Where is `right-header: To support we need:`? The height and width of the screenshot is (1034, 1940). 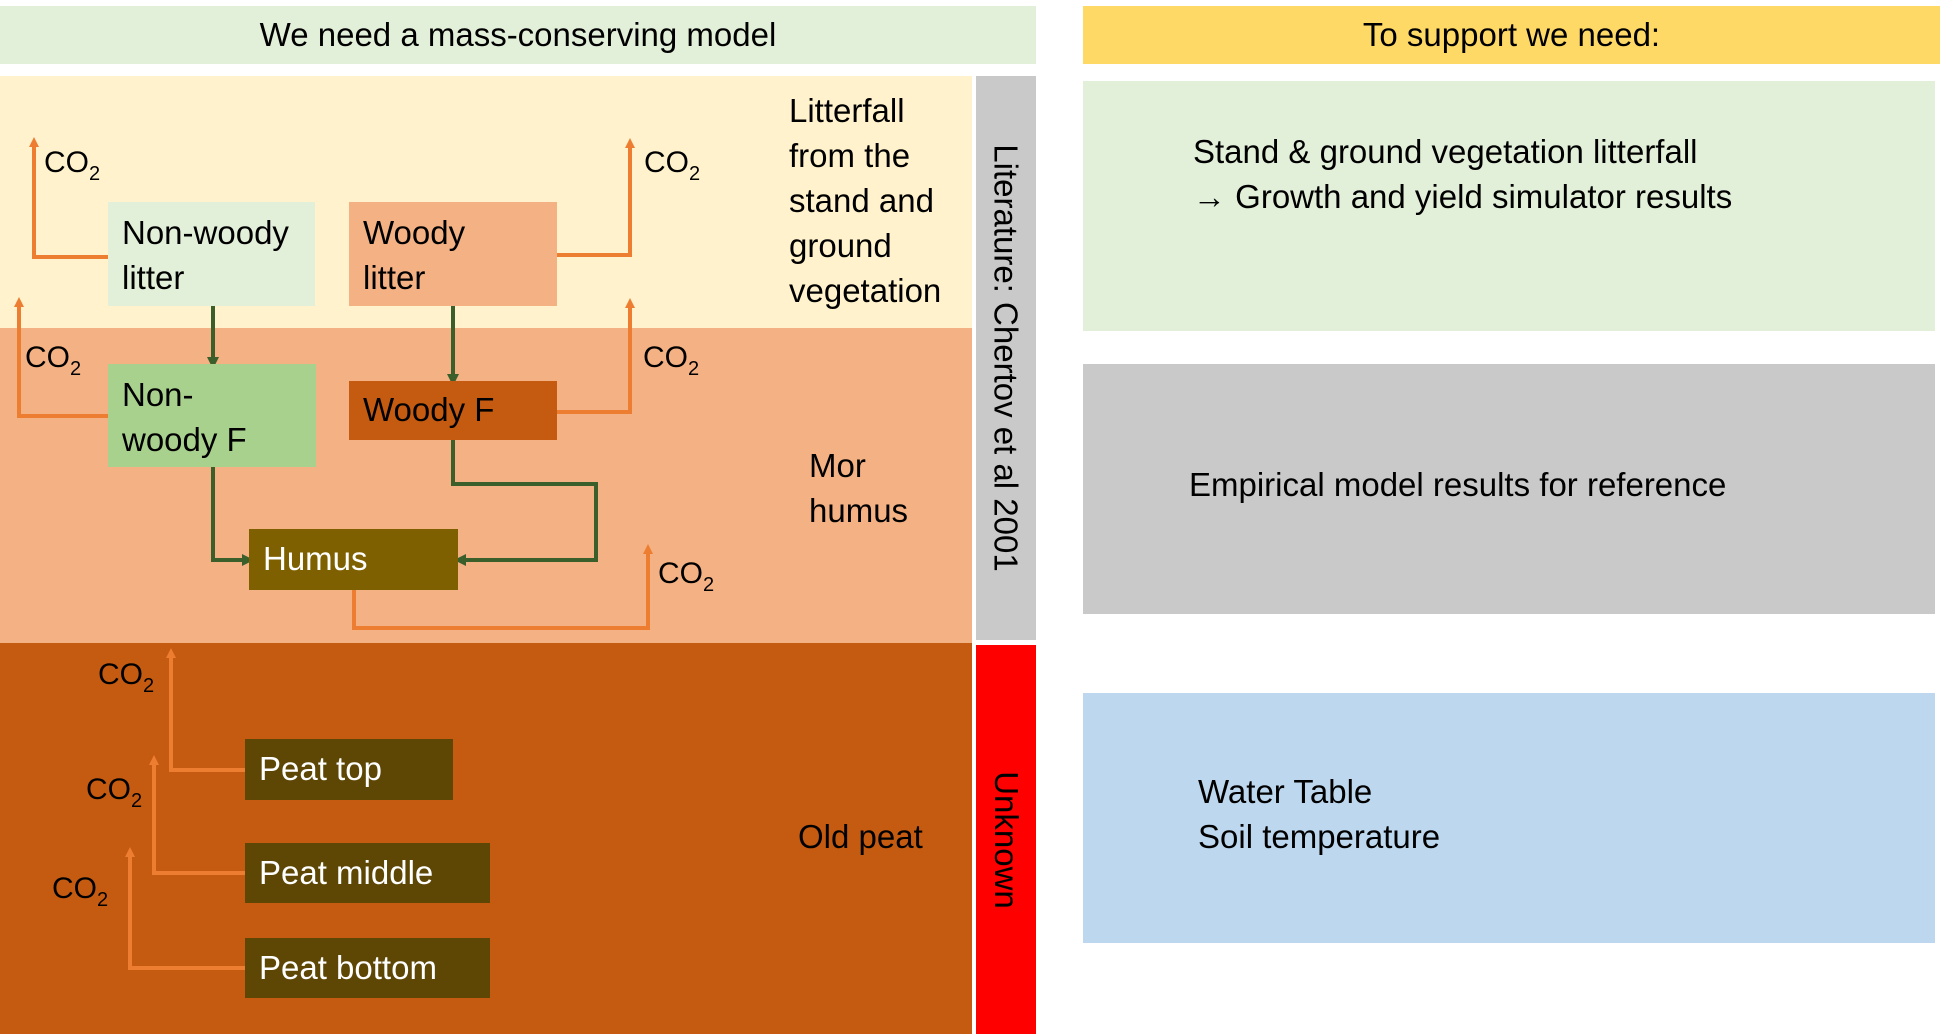 right-header: To support we need: is located at coordinates (1511, 35).